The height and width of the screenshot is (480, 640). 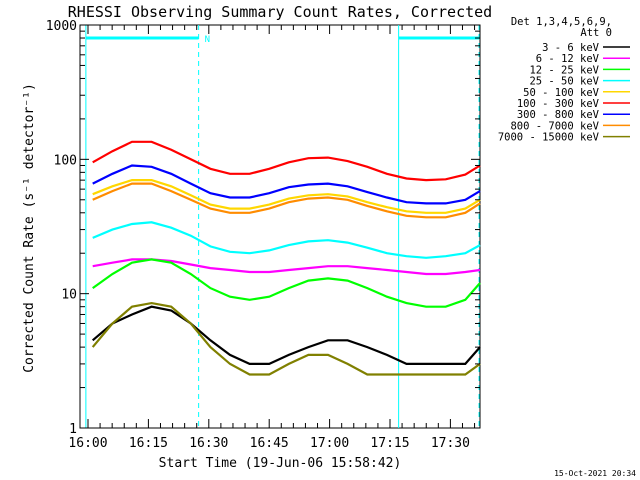 What do you see at coordinates (561, 93) in the screenshot?
I see `legend-label: 50 - 100 keV` at bounding box center [561, 93].